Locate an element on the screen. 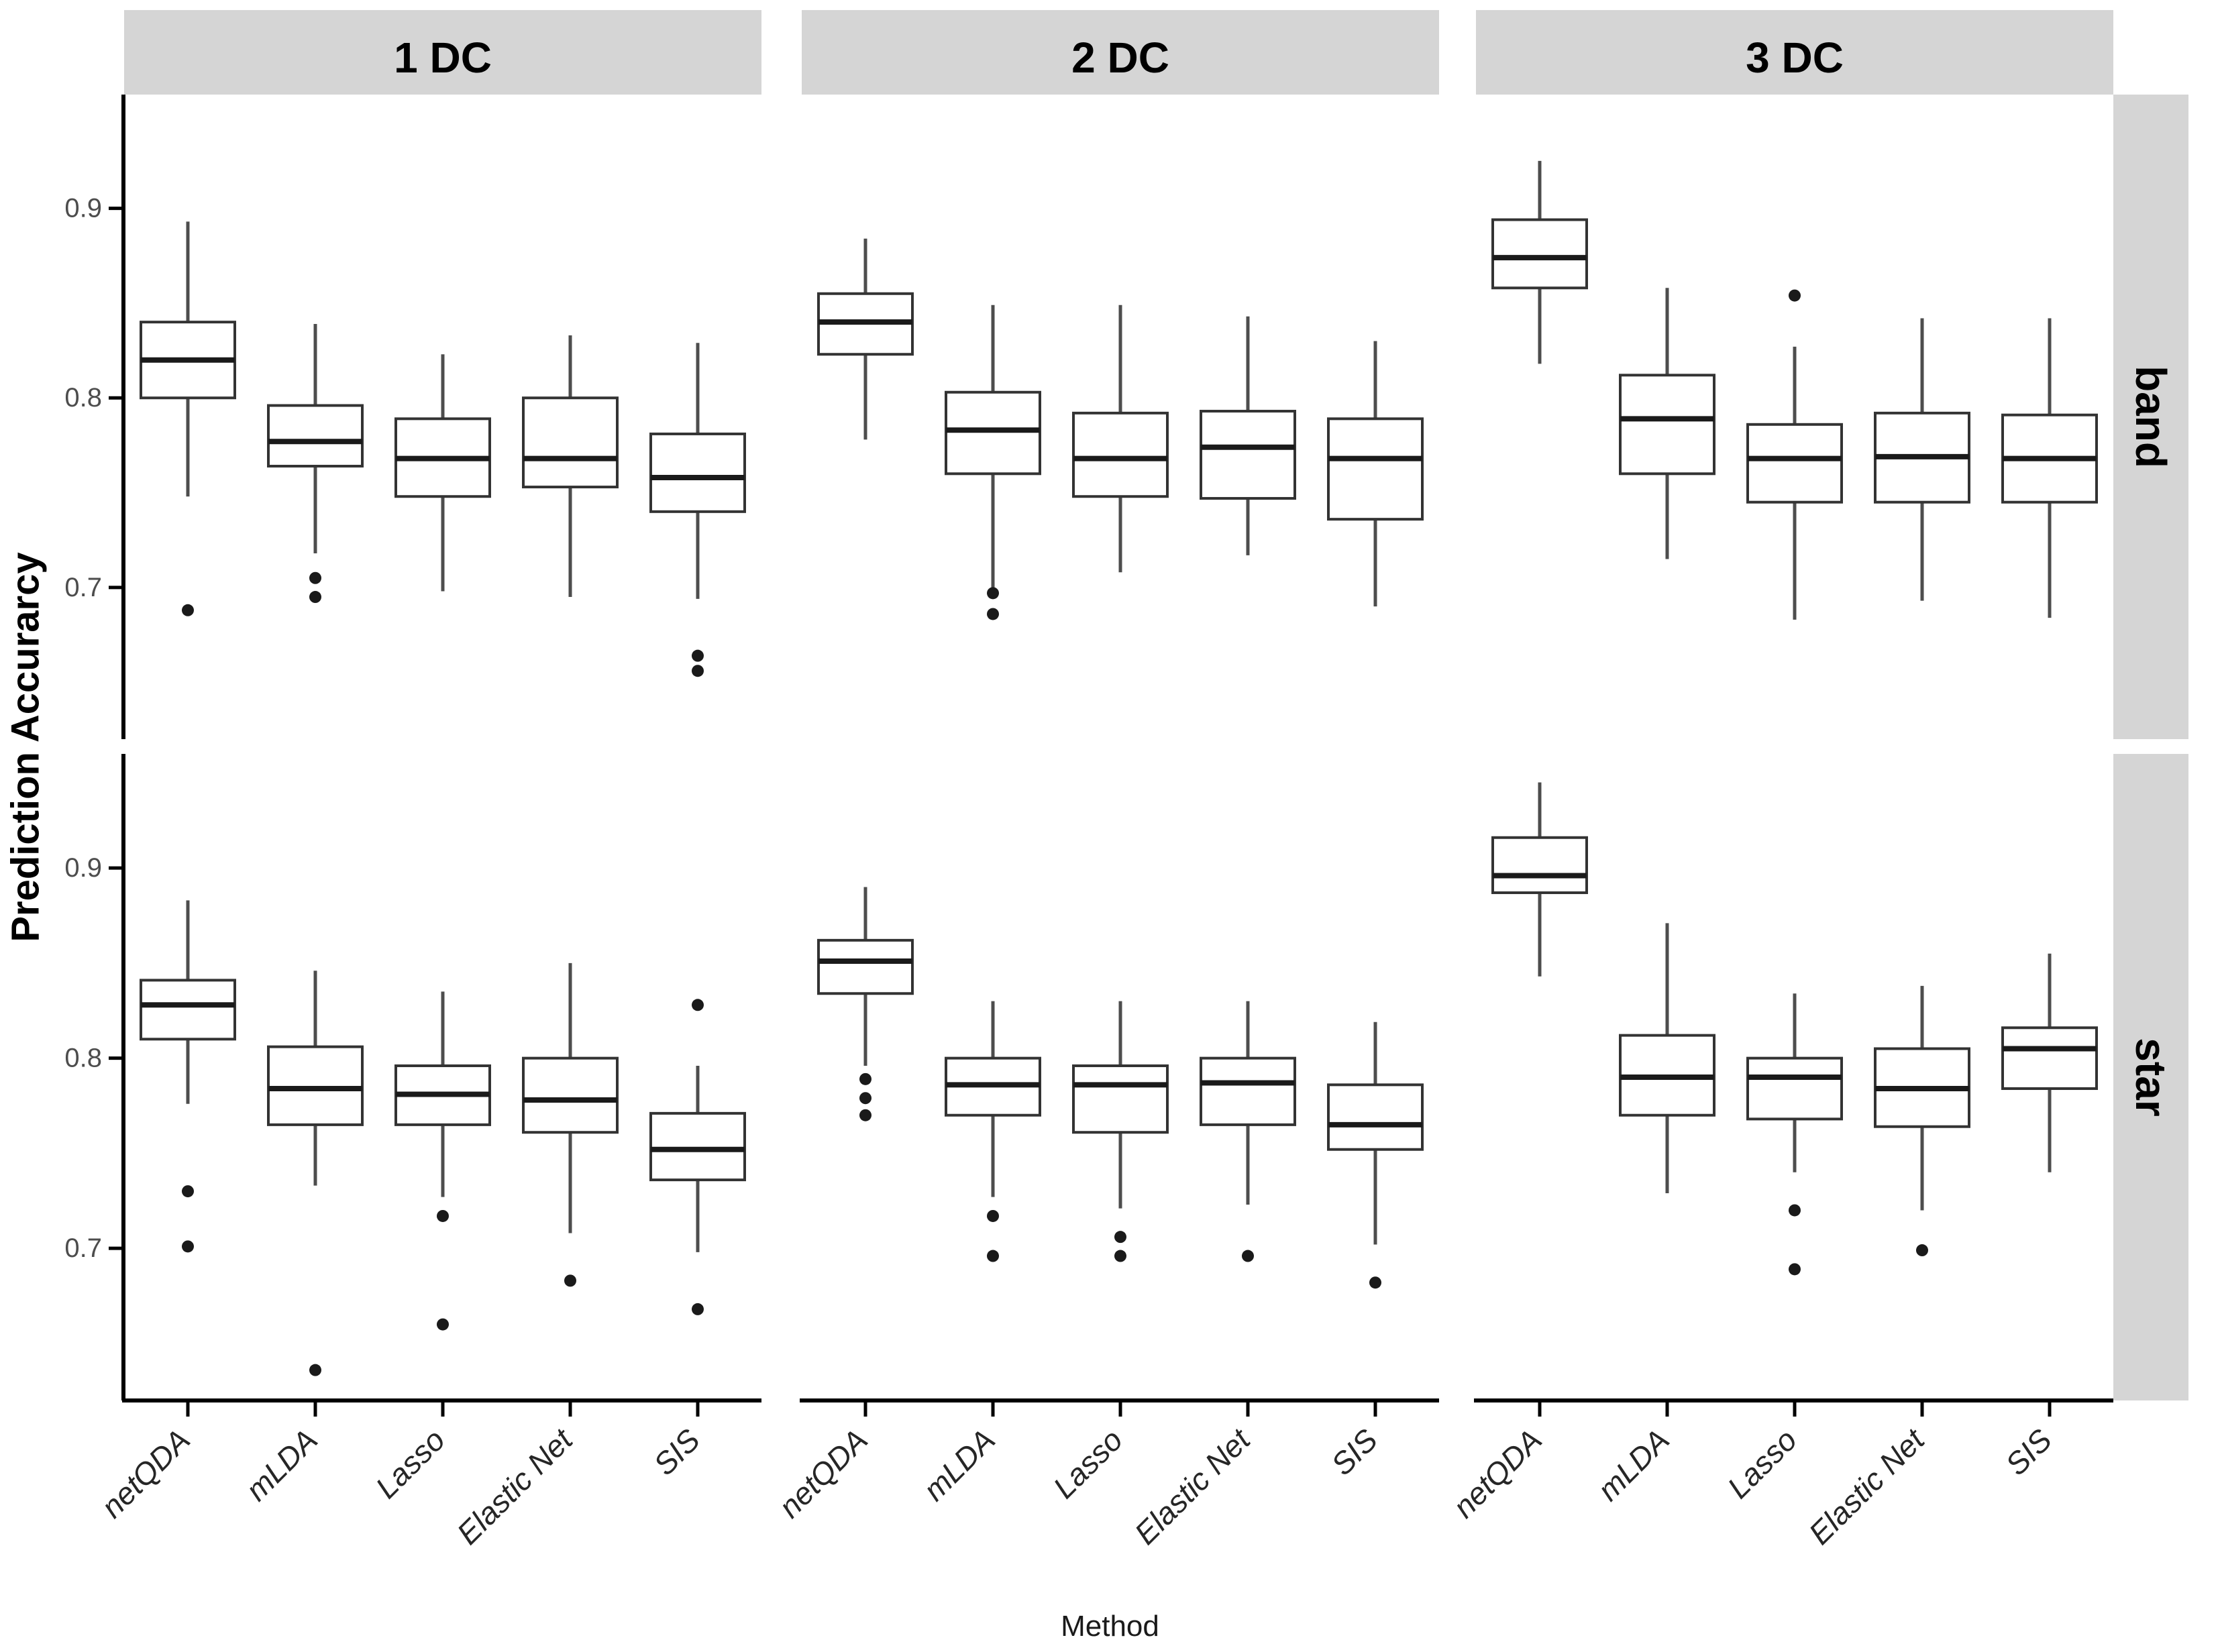  facet-strip-2-dc is located at coordinates (1120, 52).